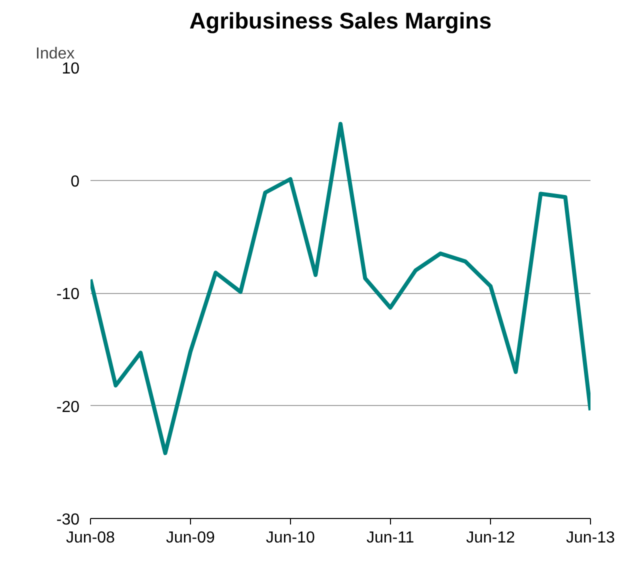 Image resolution: width=643 pixels, height=572 pixels. I want to click on y-tick-label: -30, so click(68, 520).